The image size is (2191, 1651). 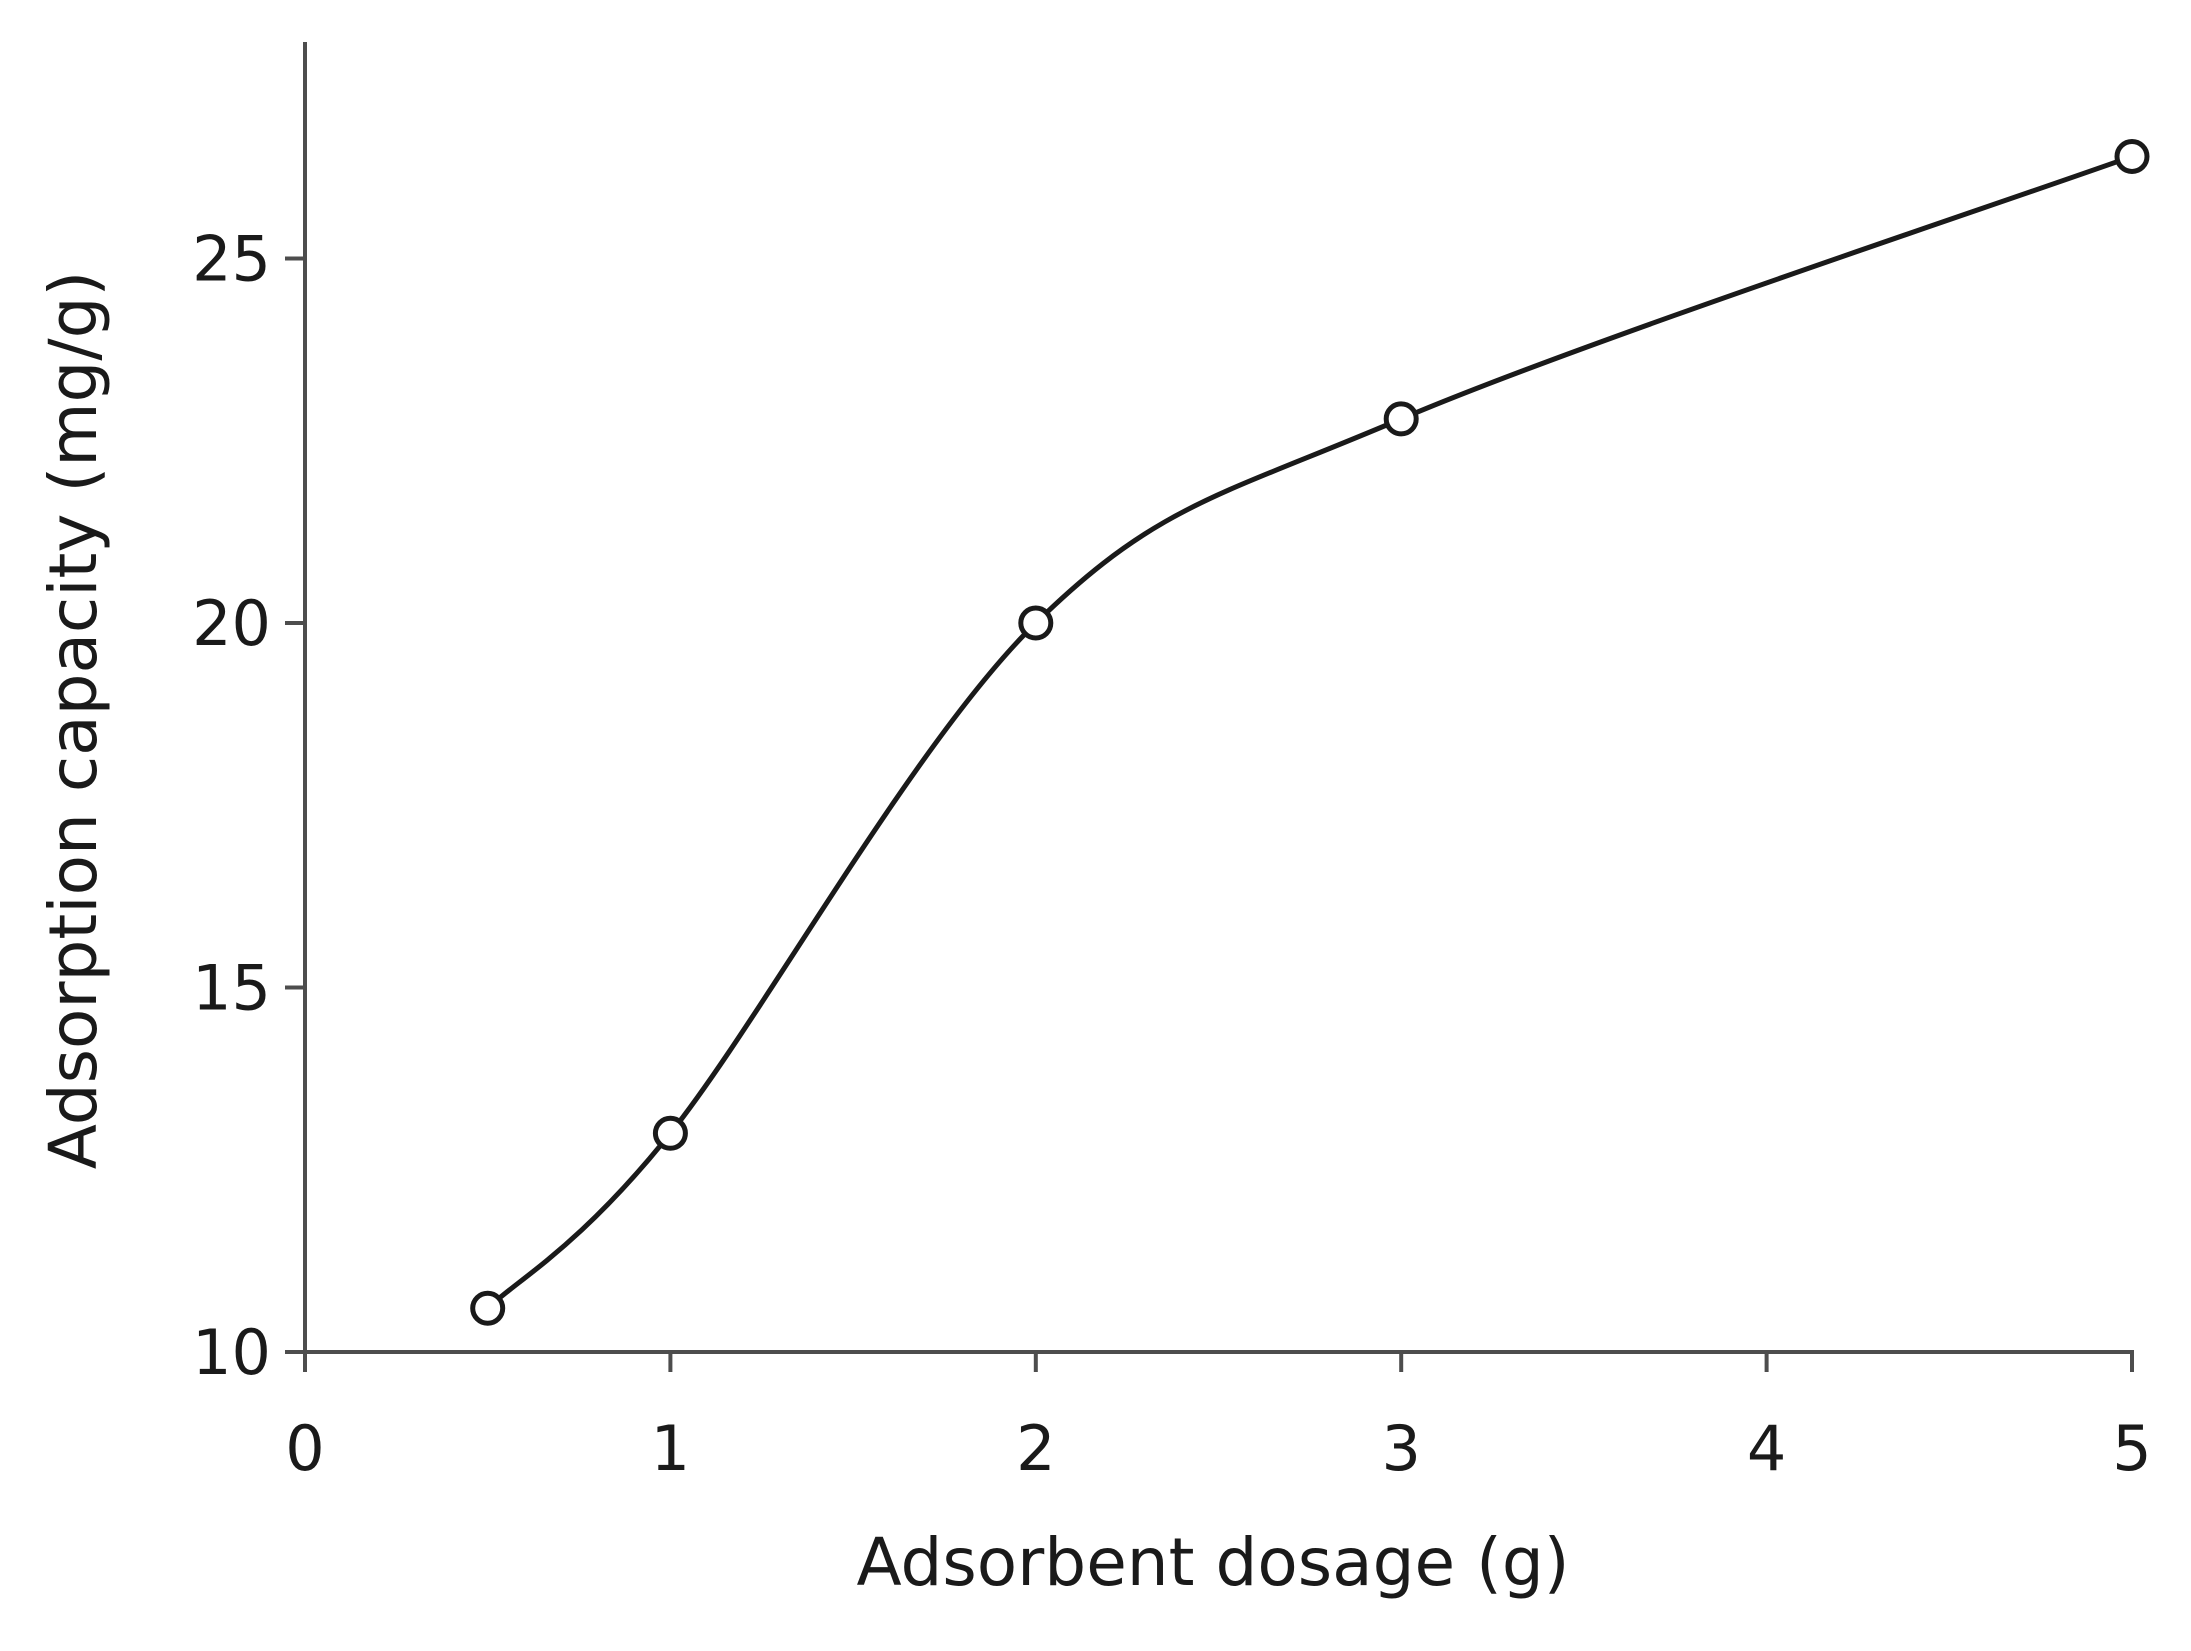 I want to click on y-axis-title: Adsorption capacity (mg/g), so click(x=73, y=720).